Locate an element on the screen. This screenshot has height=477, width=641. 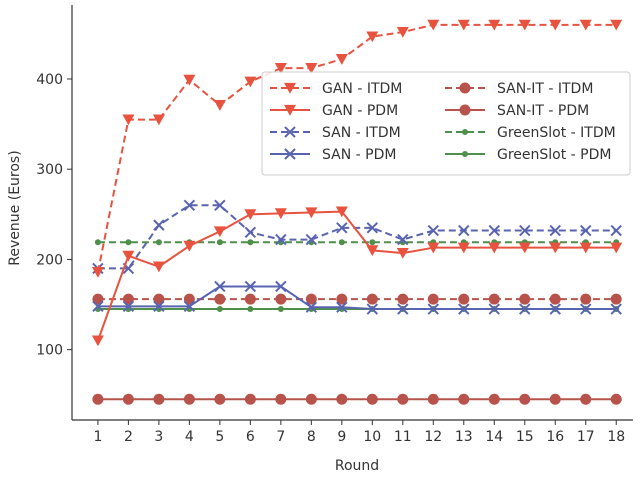
legend-label: GreenSlot - ITDM is located at coordinates (556, 133).